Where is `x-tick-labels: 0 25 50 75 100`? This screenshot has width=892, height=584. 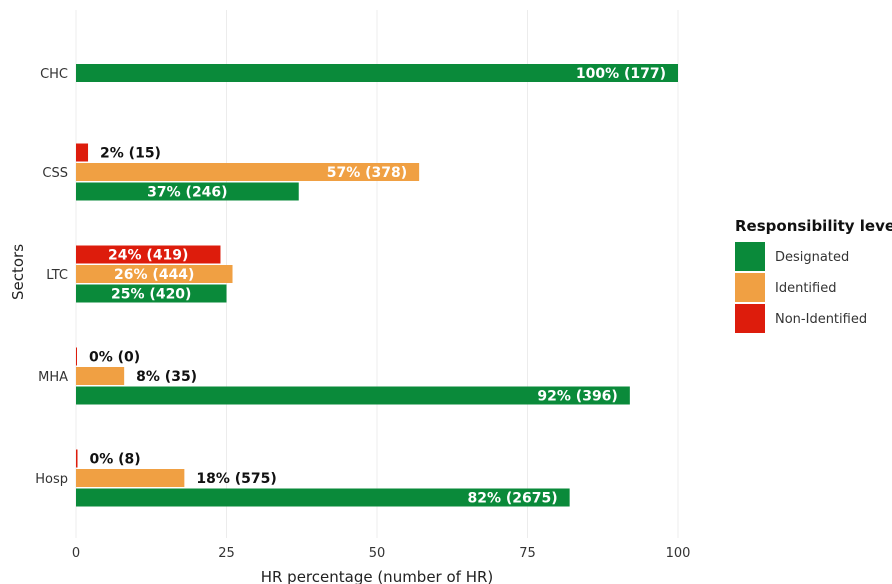
x-tick-labels: 0 25 50 75 100 is located at coordinates (381, 553).